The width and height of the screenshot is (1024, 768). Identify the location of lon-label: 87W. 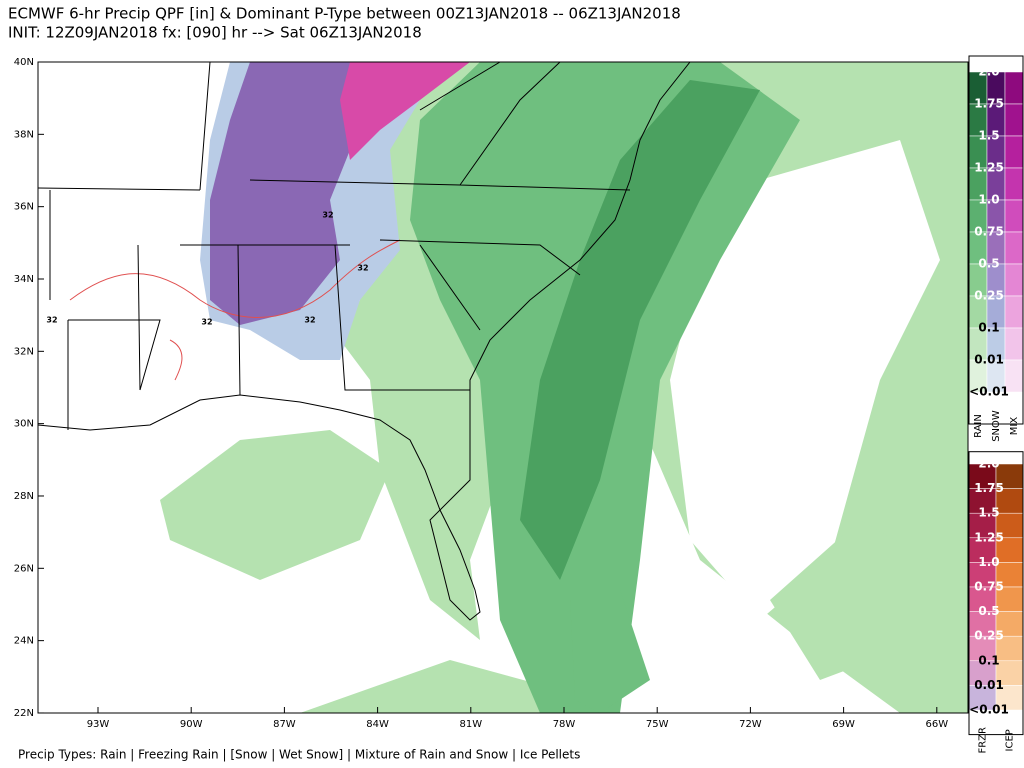
(284, 724).